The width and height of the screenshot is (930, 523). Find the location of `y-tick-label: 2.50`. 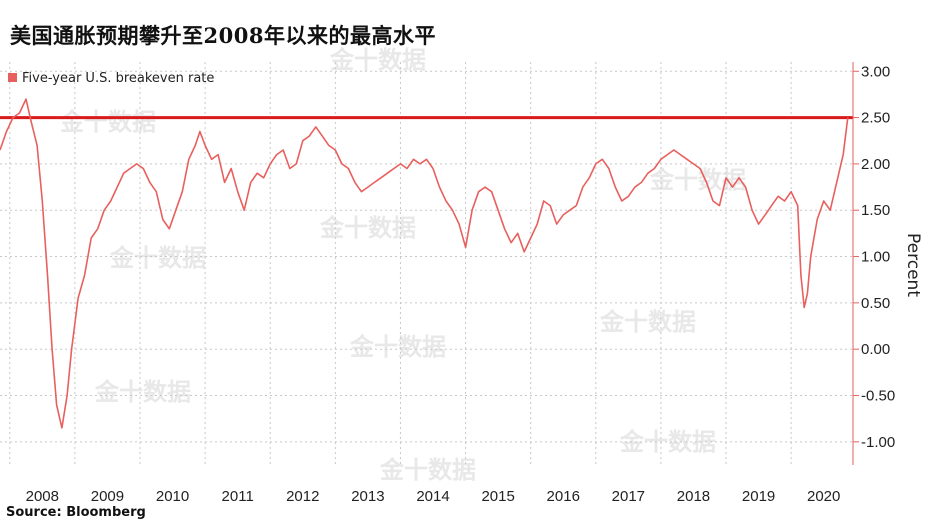

y-tick-label: 2.50 is located at coordinates (875, 118).